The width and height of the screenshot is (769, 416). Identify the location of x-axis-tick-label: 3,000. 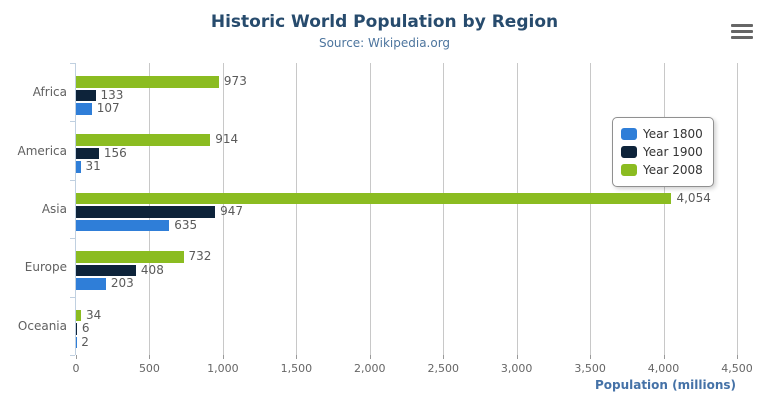
(516, 368).